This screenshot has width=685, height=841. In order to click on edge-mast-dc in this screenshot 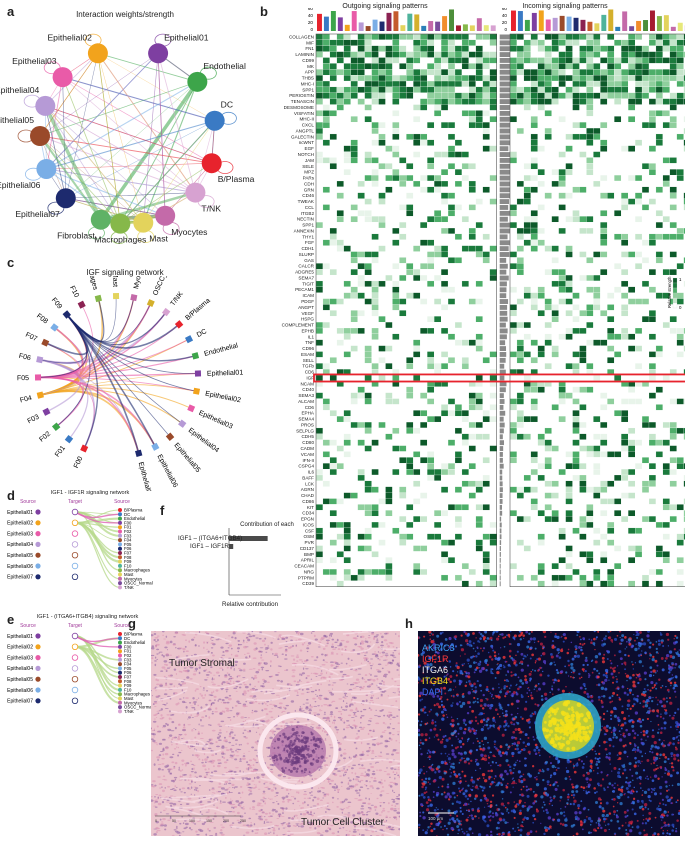, I will do `click(179, 171)`.